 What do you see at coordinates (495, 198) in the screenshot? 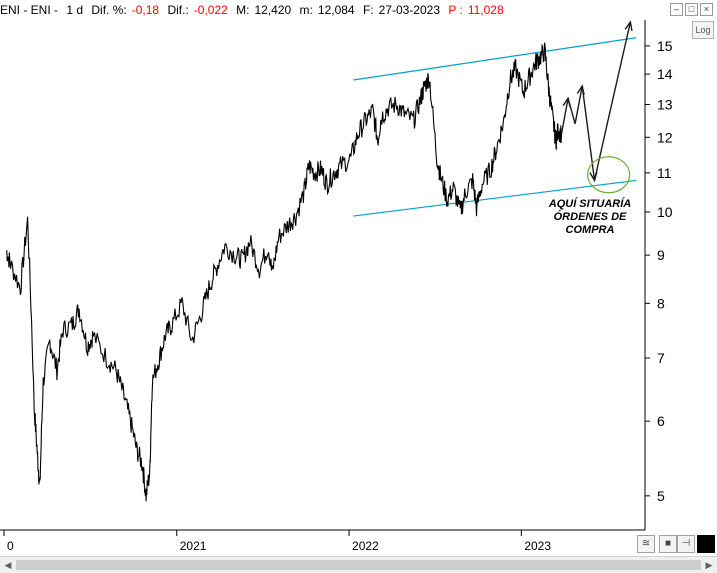
I see `lower-channel-line` at bounding box center [495, 198].